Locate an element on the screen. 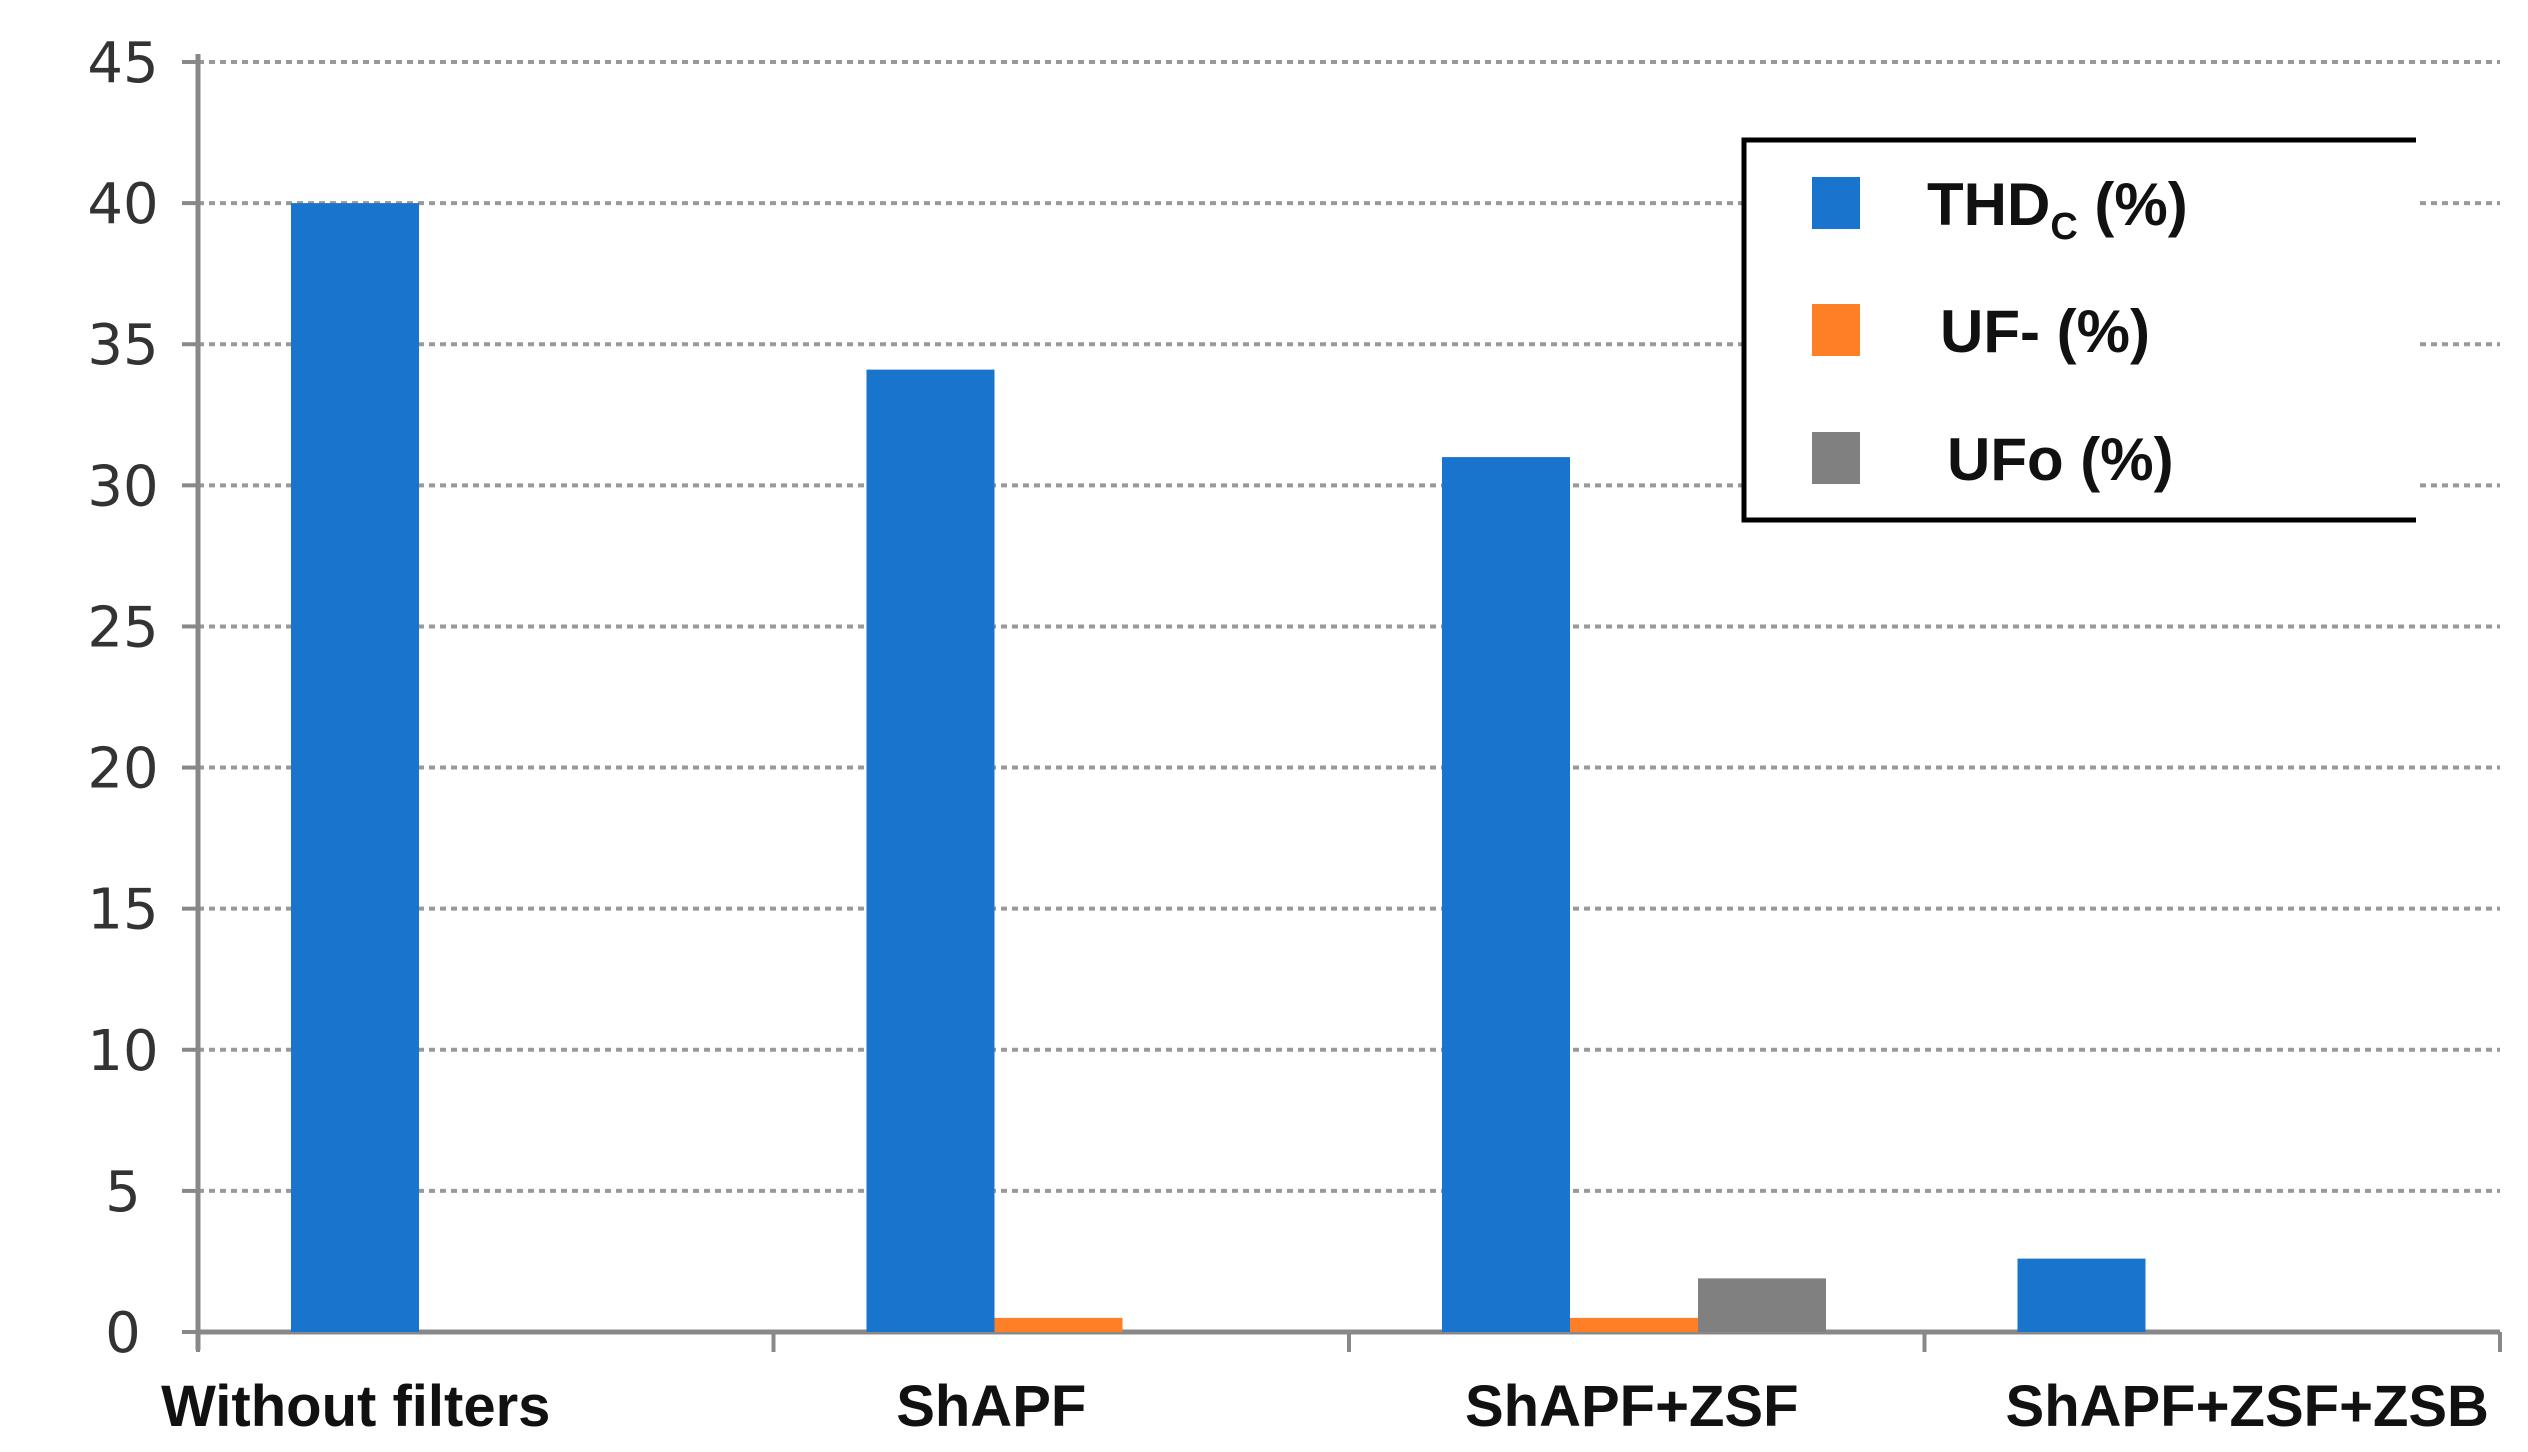 This screenshot has height=1452, width=2528. y-tick-label: 40 is located at coordinates (122, 204).